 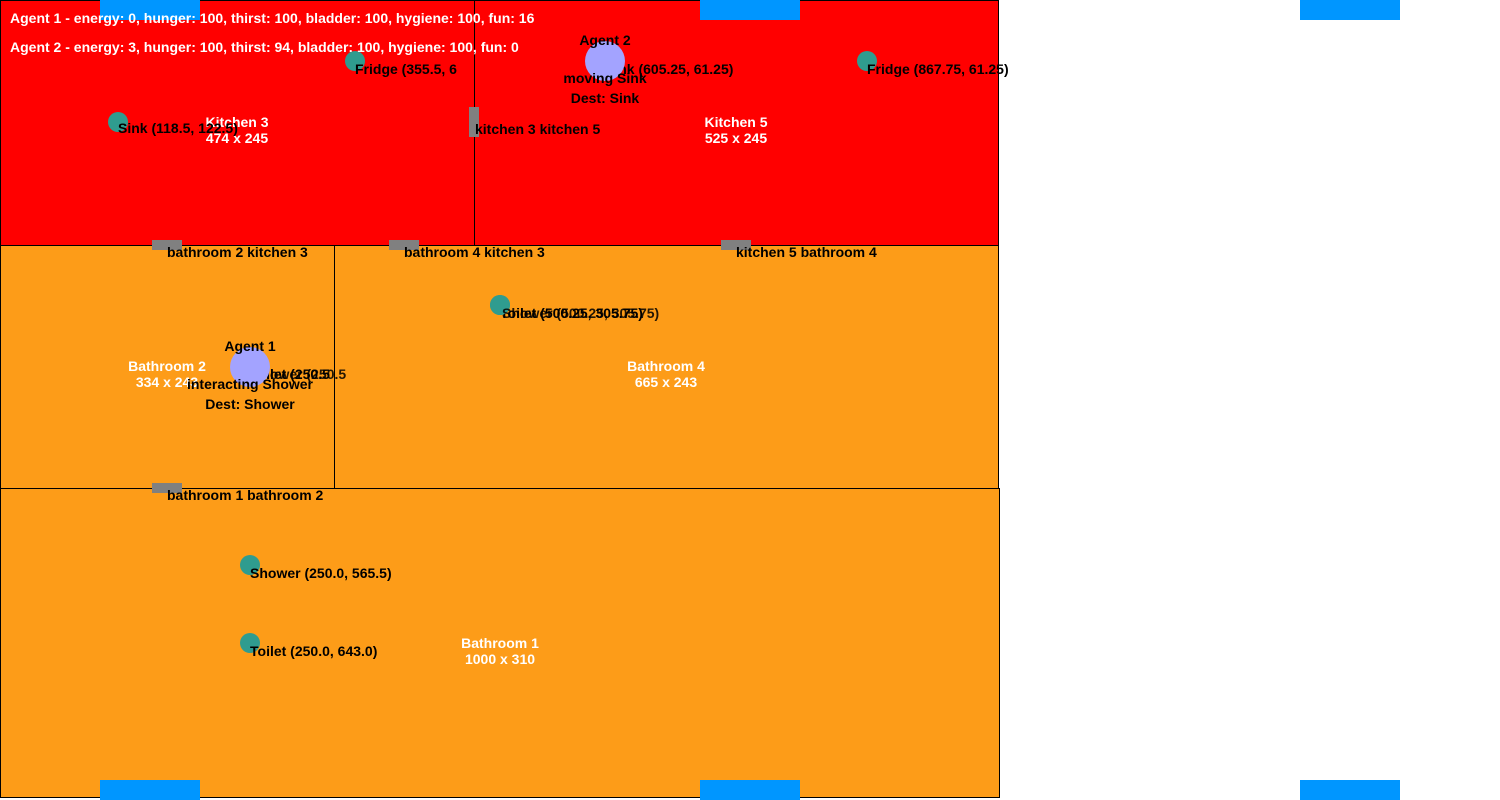 I want to click on room-size: 1000 x 310, so click(x=500, y=659).